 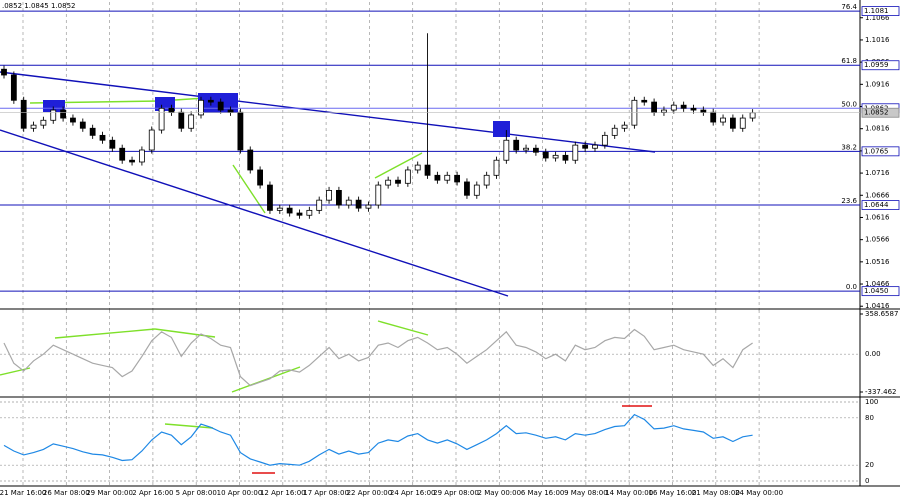 What do you see at coordinates (326, 493) in the screenshot?
I see `x-tick-label: 17 Apr 08:00` at bounding box center [326, 493].